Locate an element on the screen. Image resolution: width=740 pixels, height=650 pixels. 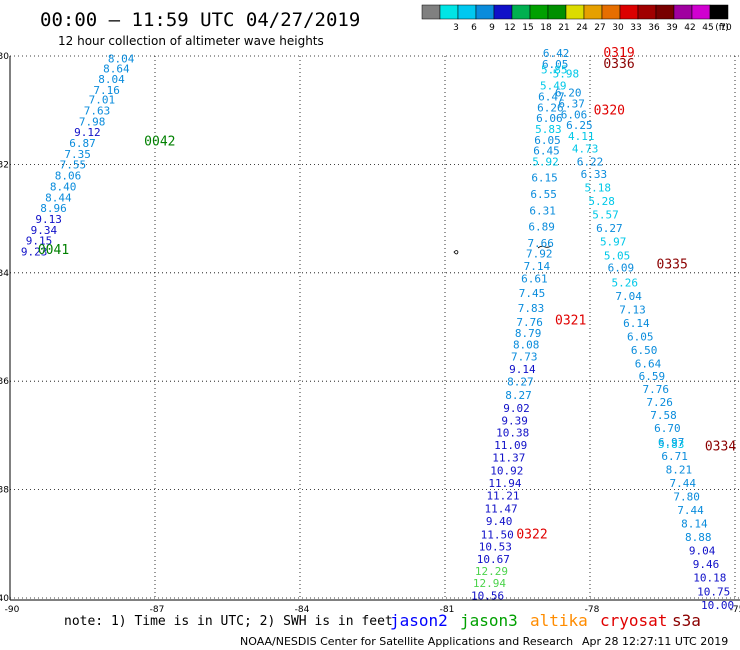
wave-height-reading: 10.92 is located at coordinates (506, 470).